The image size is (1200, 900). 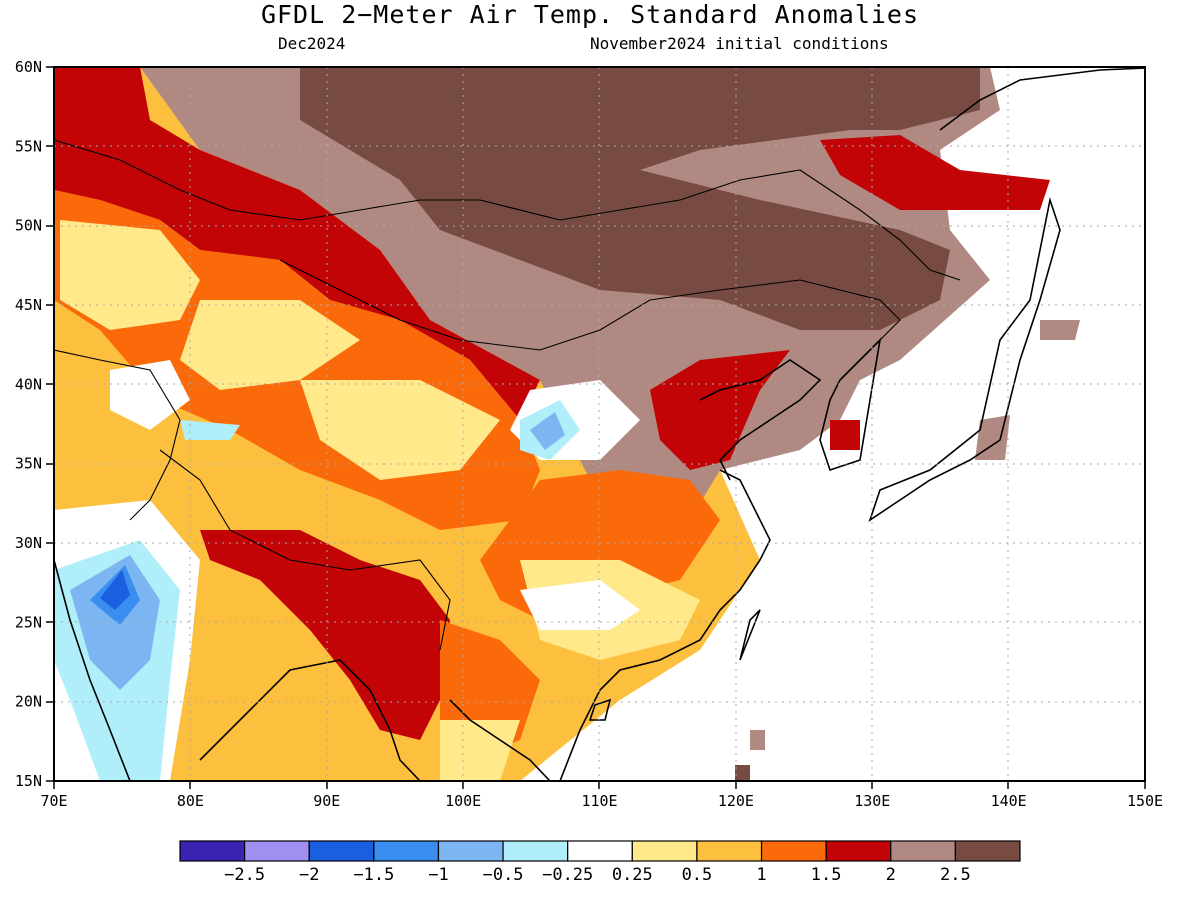 I want to click on latitude-labels: 60N 55N 50N 45N 40N 35N 30N 25N 20N 15N, so click(x=28, y=424).